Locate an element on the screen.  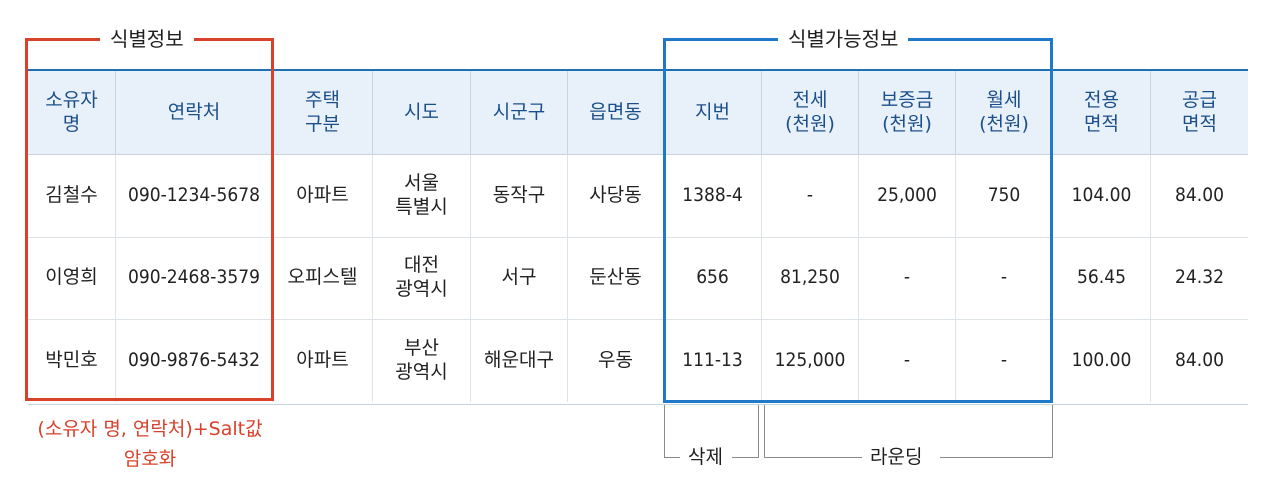
delete-label: 삭제 is located at coordinates (705, 457).